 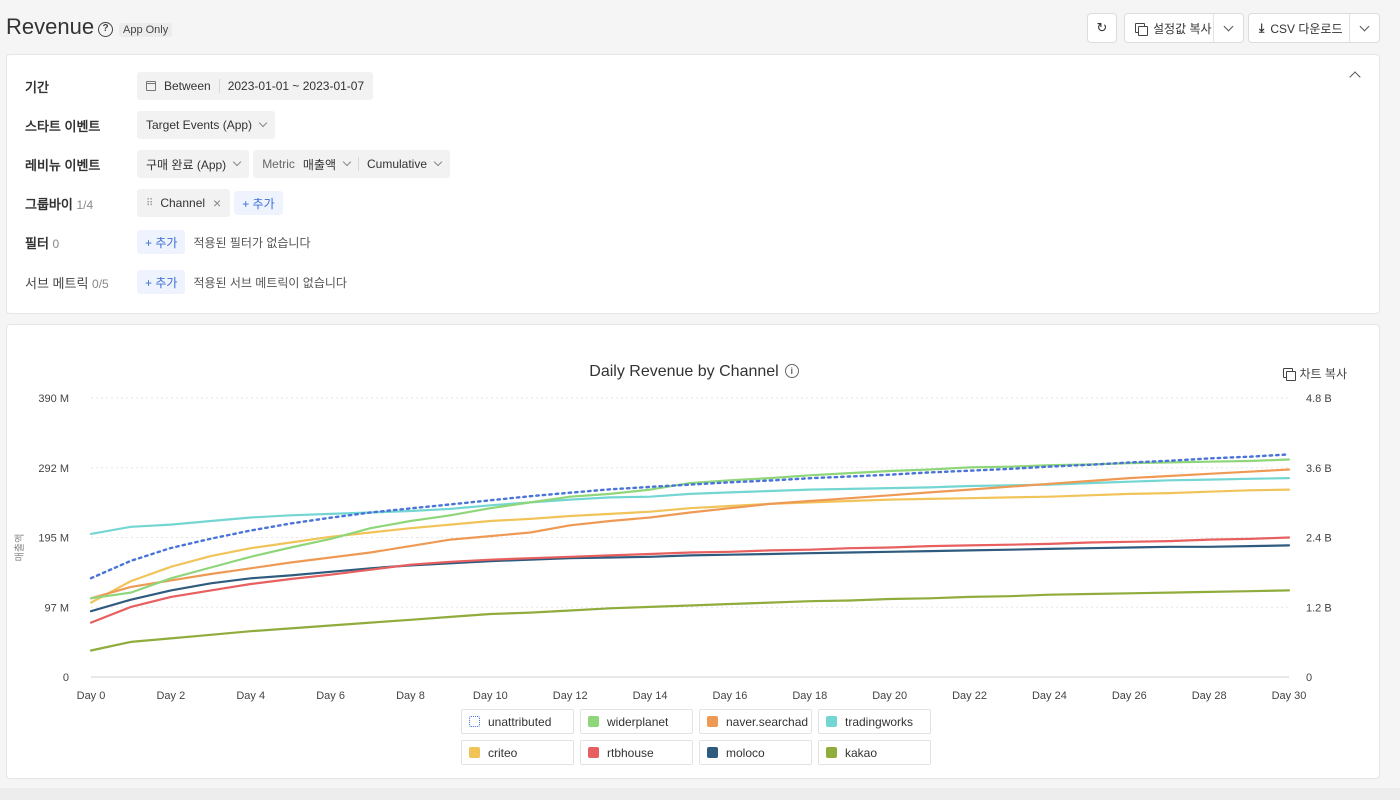 I want to click on legend-item-widerplanet: widerplanet, so click(x=636, y=721).